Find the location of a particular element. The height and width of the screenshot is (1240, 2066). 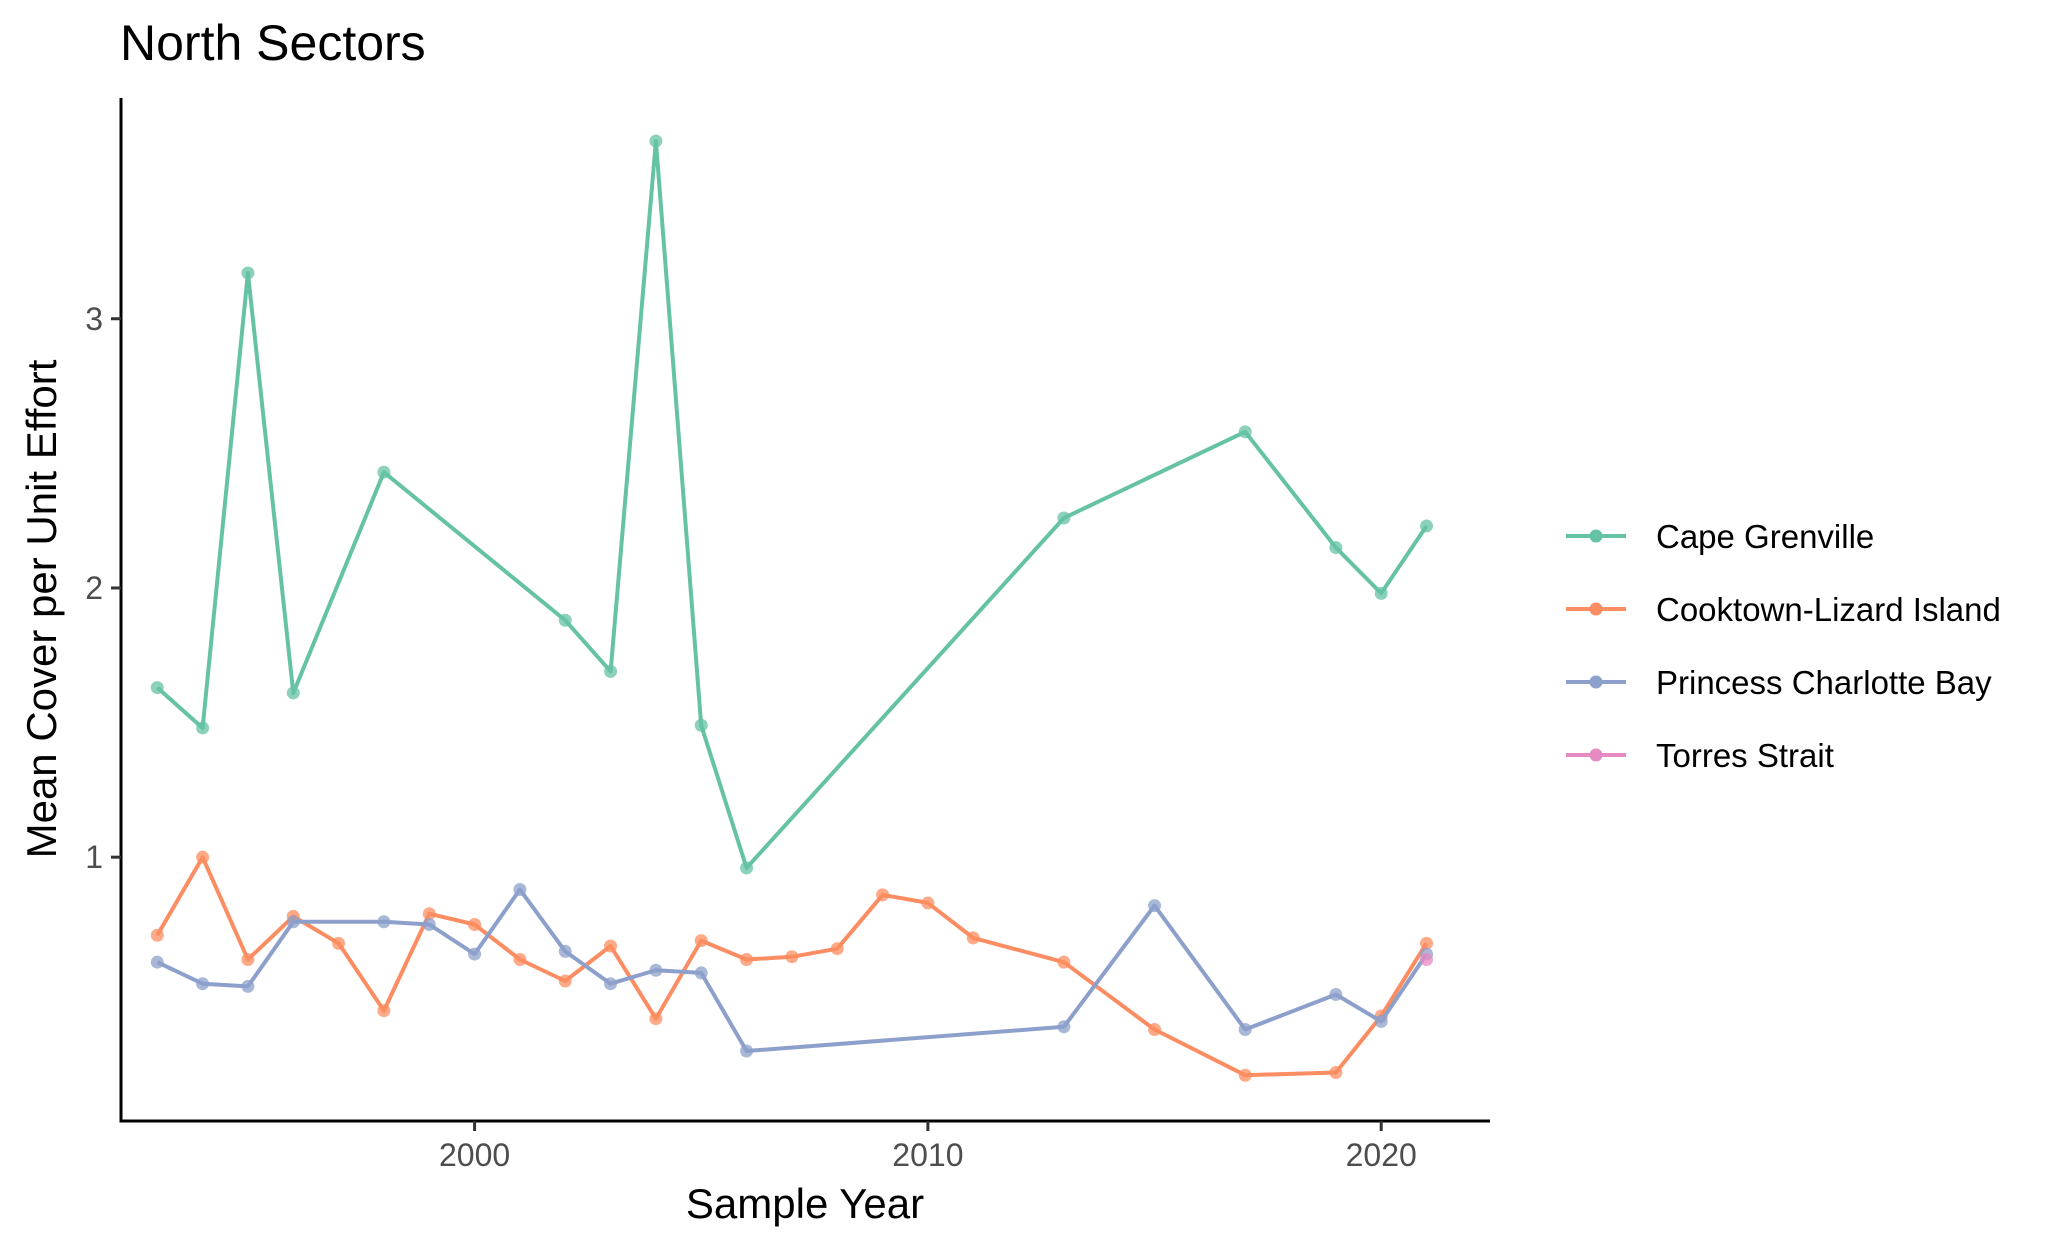

x-axis-ticks: 2000 2010 2020 is located at coordinates (928, 1147).